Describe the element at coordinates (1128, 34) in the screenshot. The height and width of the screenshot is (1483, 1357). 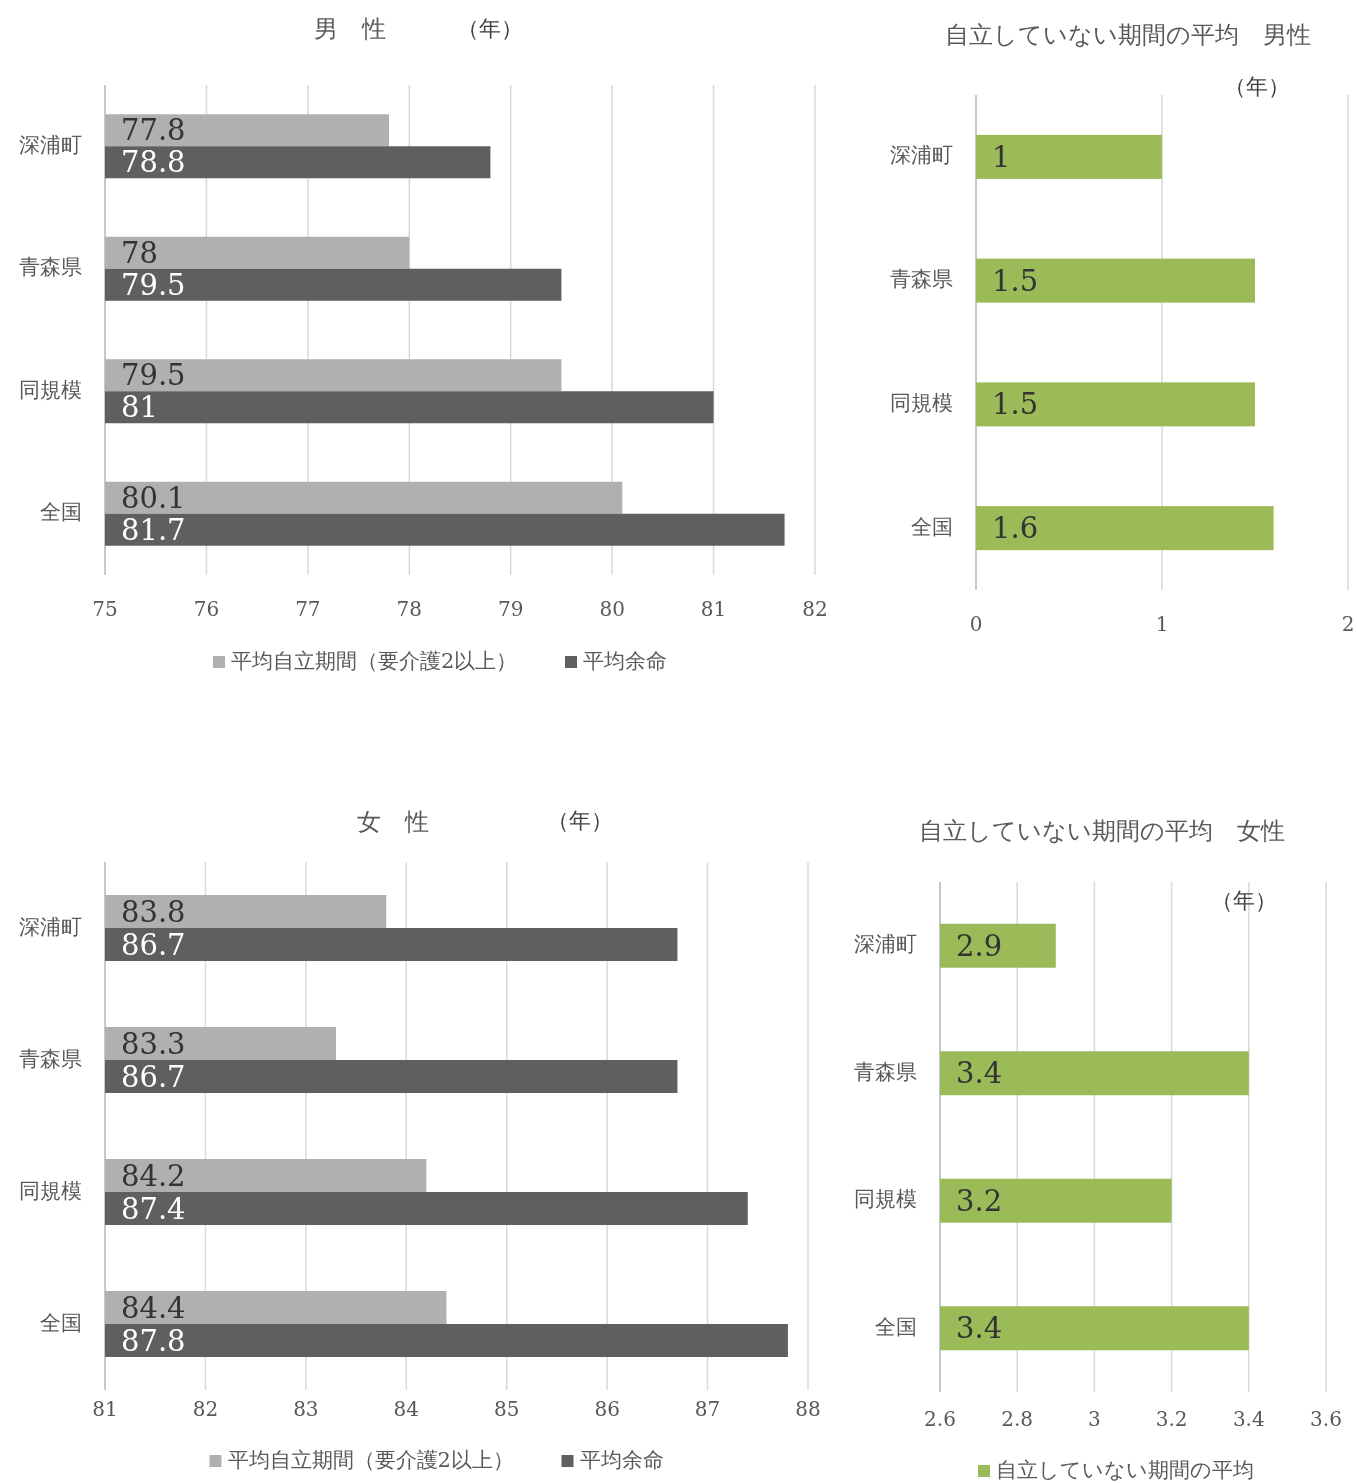
I see `chart-title: 自立していない期間の平均 男性` at that location.